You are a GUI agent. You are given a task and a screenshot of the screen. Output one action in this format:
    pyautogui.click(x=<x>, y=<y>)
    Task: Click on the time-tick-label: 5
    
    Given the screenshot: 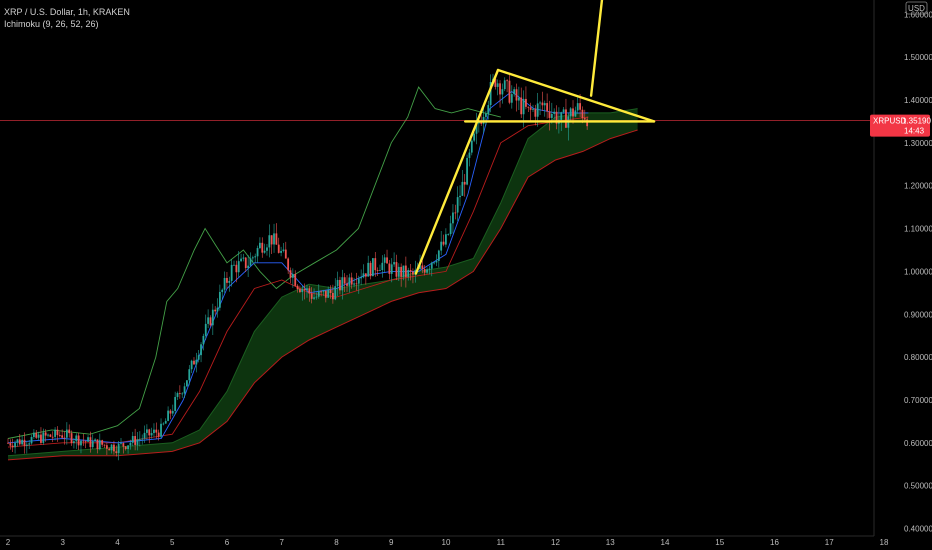 What is the action you would take?
    pyautogui.click(x=172, y=542)
    